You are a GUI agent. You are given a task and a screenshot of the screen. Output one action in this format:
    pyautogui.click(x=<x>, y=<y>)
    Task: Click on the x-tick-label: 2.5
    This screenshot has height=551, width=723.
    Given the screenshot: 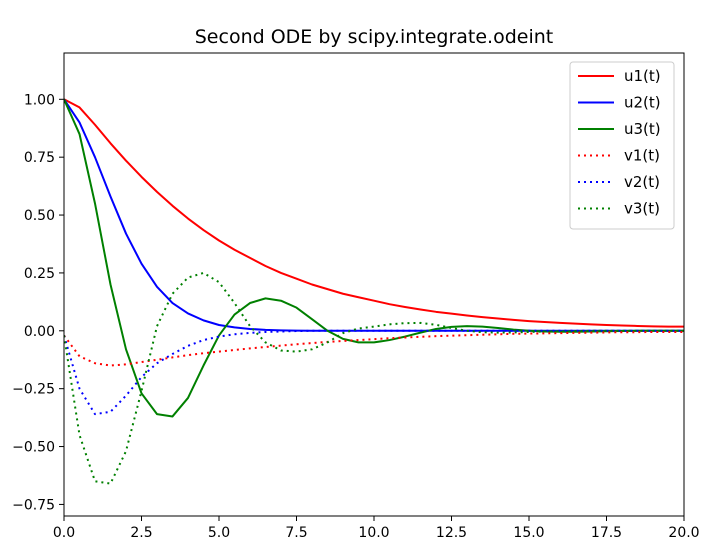 What is the action you would take?
    pyautogui.click(x=141, y=533)
    